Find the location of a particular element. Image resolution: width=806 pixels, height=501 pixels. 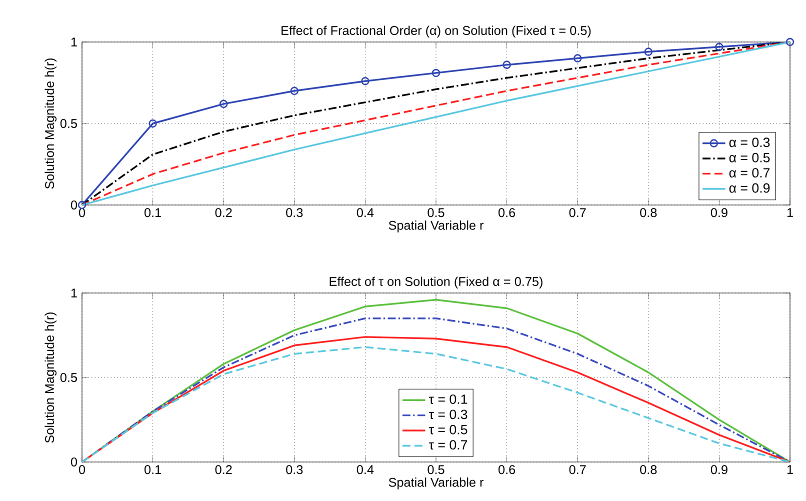

chart-title: Effect of τ on Solution (Fixed α = 0.75) is located at coordinates (436, 282).